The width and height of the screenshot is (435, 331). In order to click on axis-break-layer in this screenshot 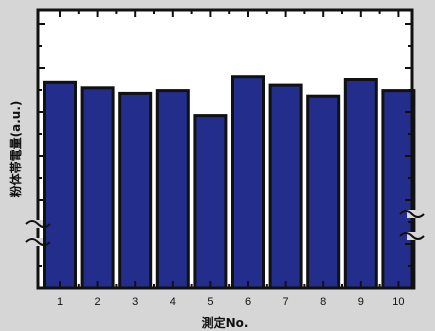, I will do `click(225, 228)`.